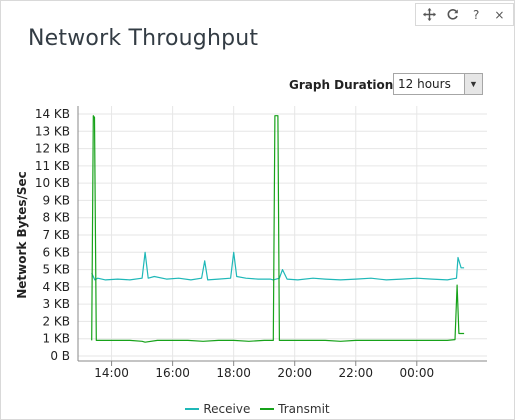 This screenshot has height=420, width=515. I want to click on help-icon: ?, so click(476, 14).